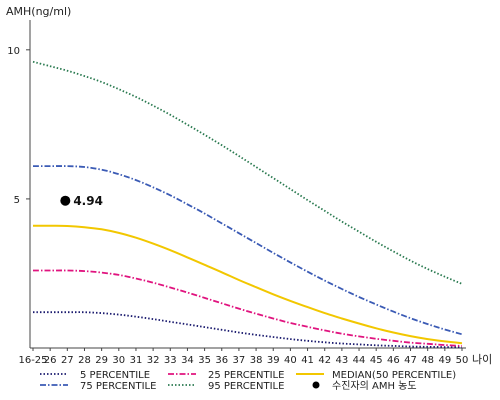 This screenshot has width=500, height=400. Describe the element at coordinates (410, 360) in the screenshot. I see `x-tick-label-47: 47` at that location.